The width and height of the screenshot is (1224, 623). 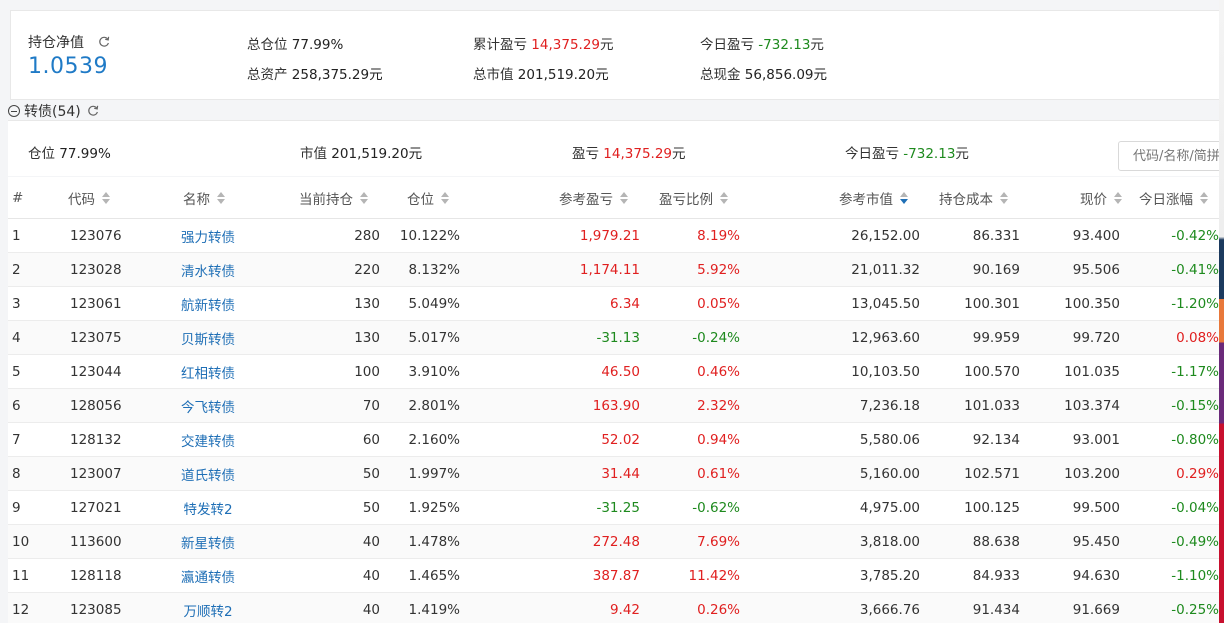 I want to click on cell-index: 12, so click(x=27, y=608).